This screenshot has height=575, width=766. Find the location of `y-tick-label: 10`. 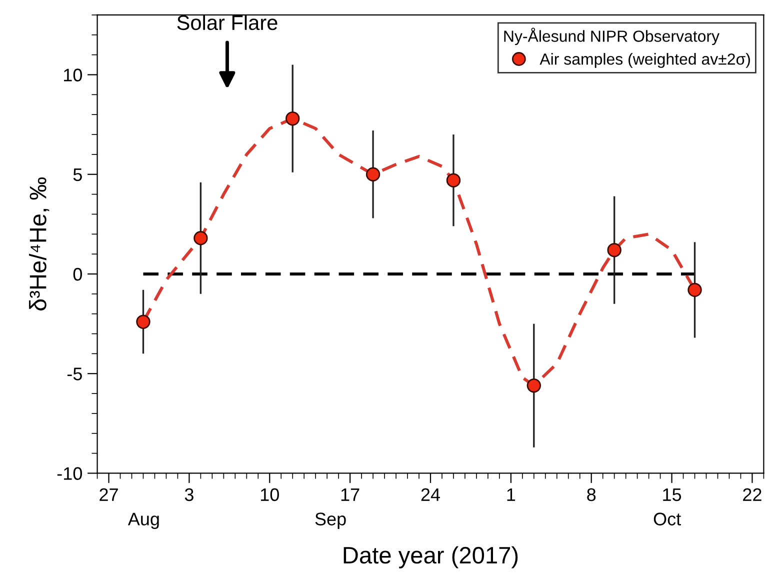

y-tick-label: 10 is located at coordinates (73, 75).